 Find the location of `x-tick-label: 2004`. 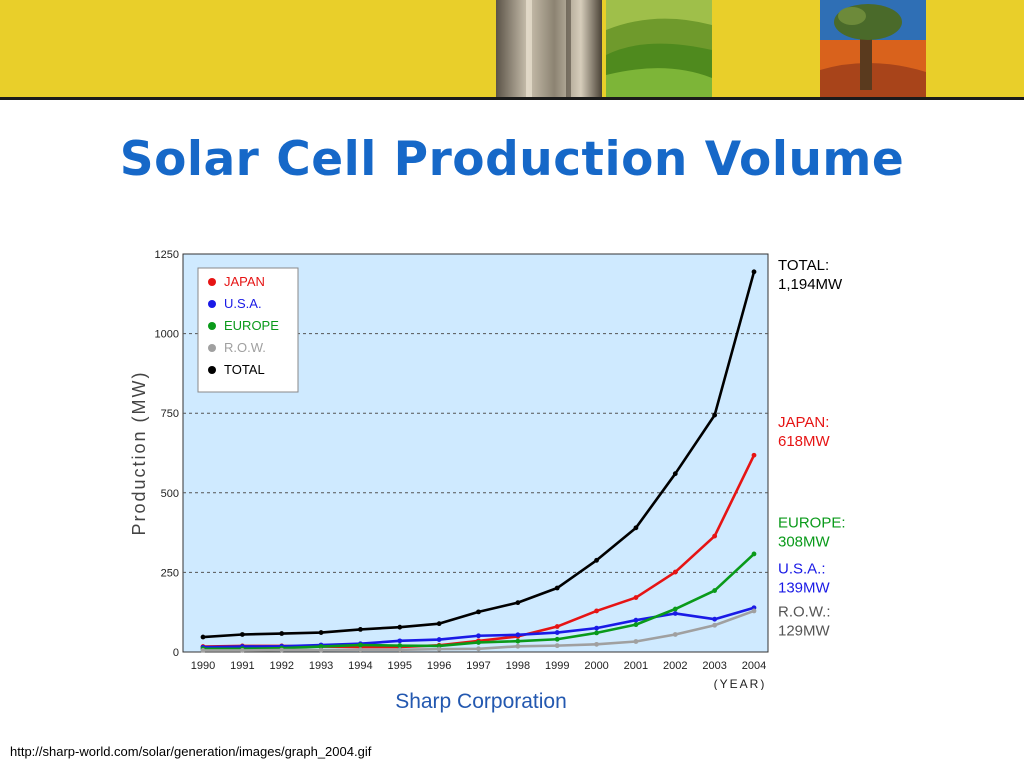

x-tick-label: 2004 is located at coordinates (754, 666).